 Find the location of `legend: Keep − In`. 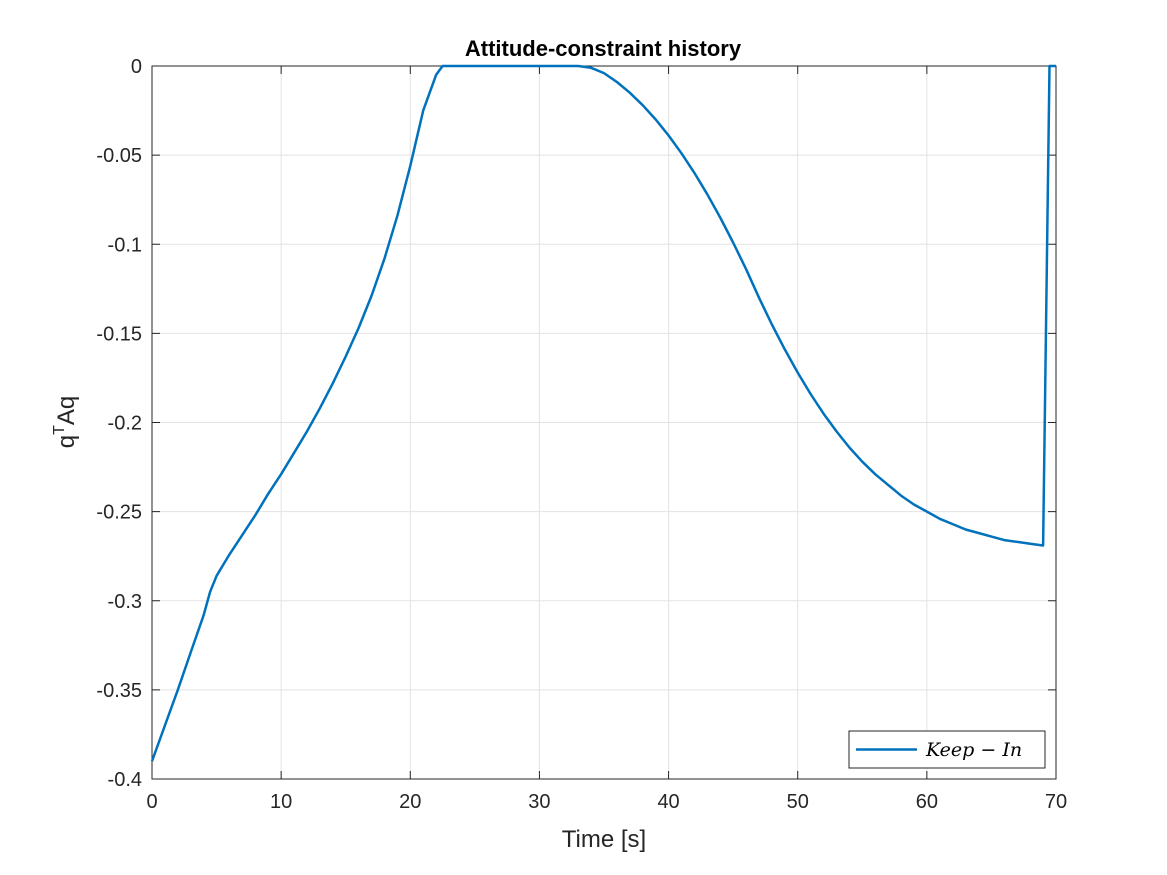

legend: Keep − In is located at coordinates (947, 749).